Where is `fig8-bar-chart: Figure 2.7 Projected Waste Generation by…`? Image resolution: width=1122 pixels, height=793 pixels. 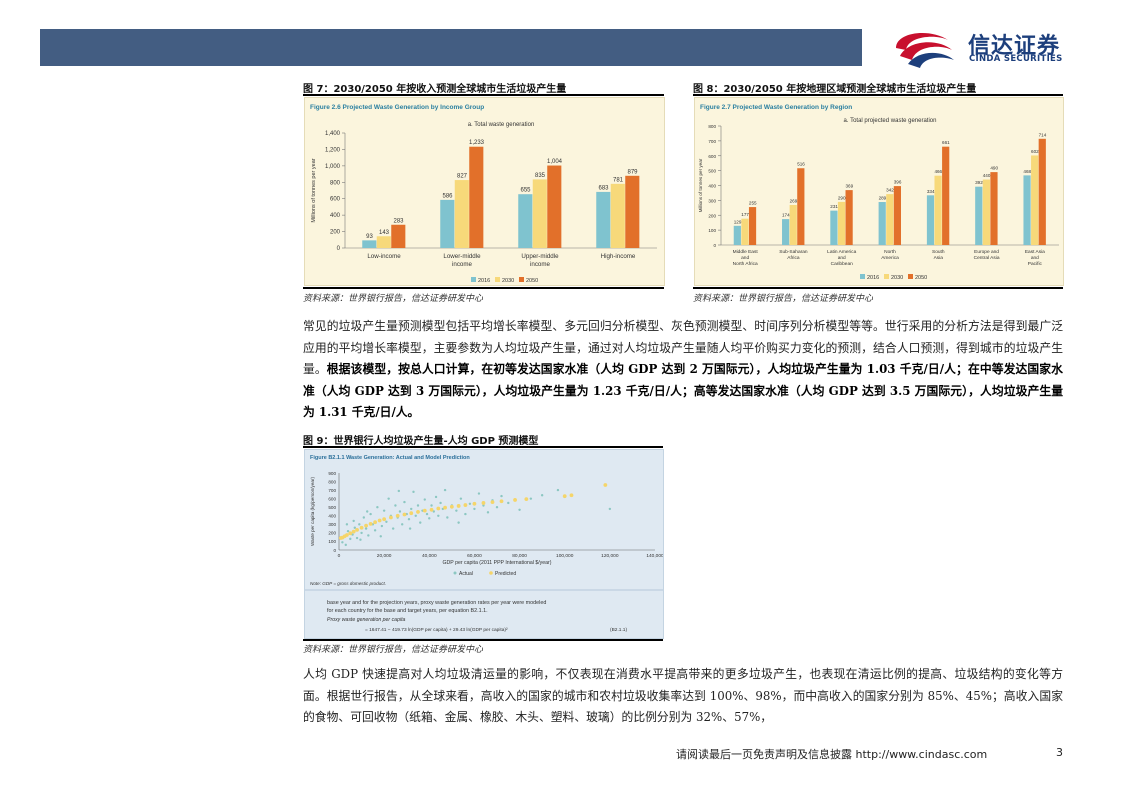 fig8-bar-chart: Figure 2.7 Projected Waste Generation by… is located at coordinates (878, 192).